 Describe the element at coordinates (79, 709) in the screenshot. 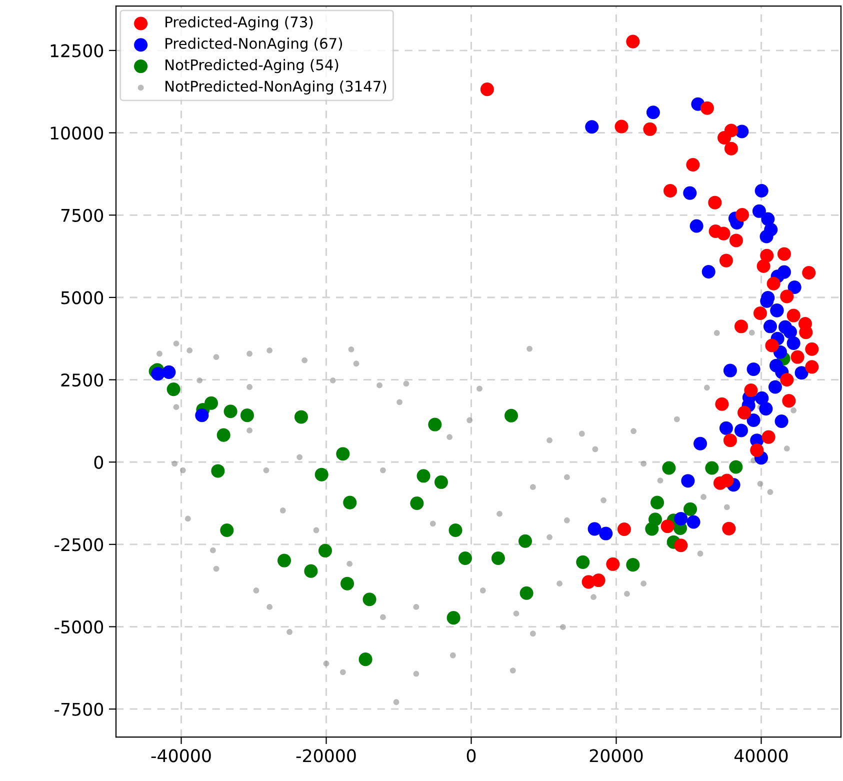

I see `y-tick-label: -7500` at that location.